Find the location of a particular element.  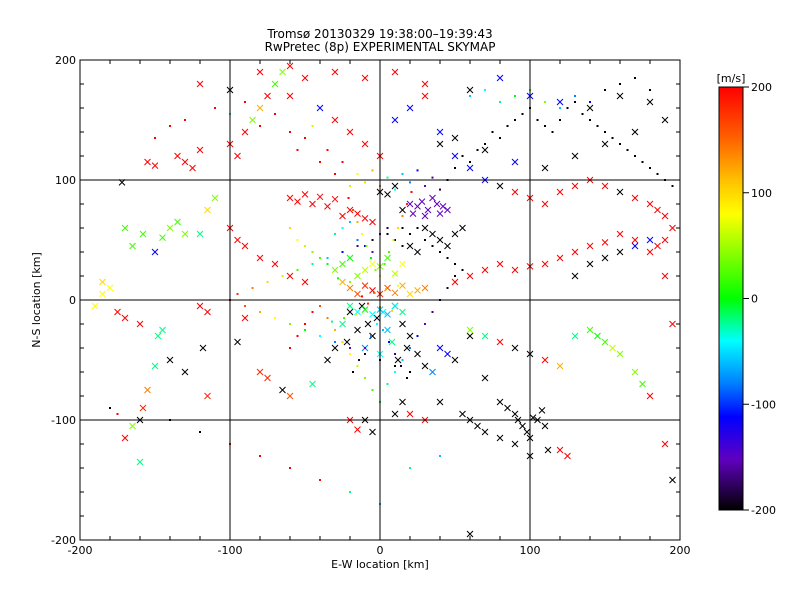

y-axis-label: N-S location [km] is located at coordinates (36, 300).